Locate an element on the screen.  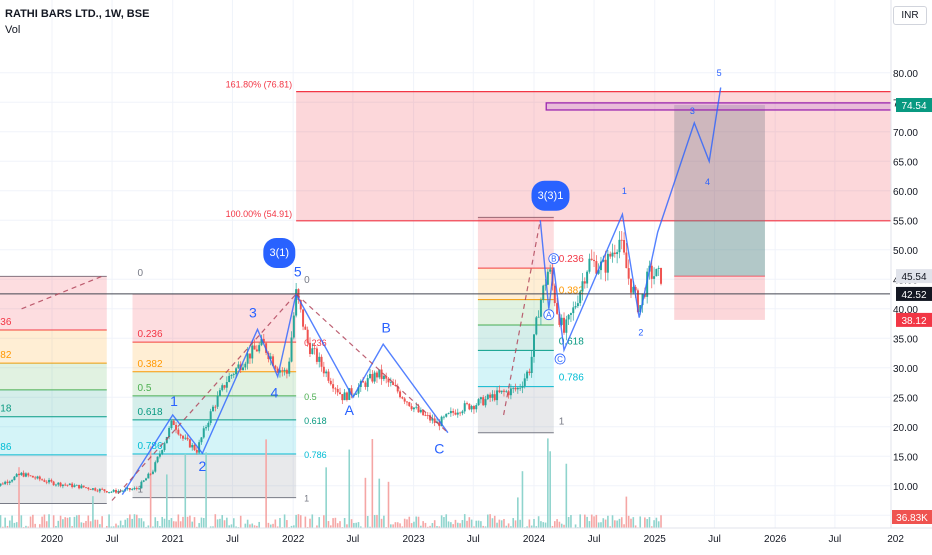
bubble-text: 3(3)1 is located at coordinates (551, 196).